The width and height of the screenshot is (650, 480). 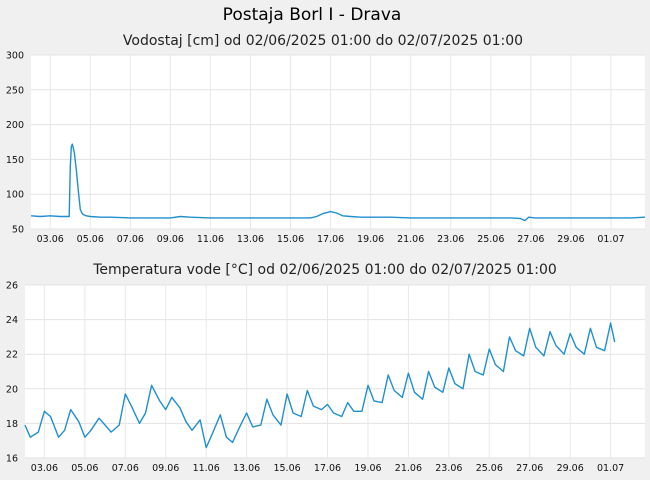 I want to click on y-tick-label: 16, so click(x=12, y=459).